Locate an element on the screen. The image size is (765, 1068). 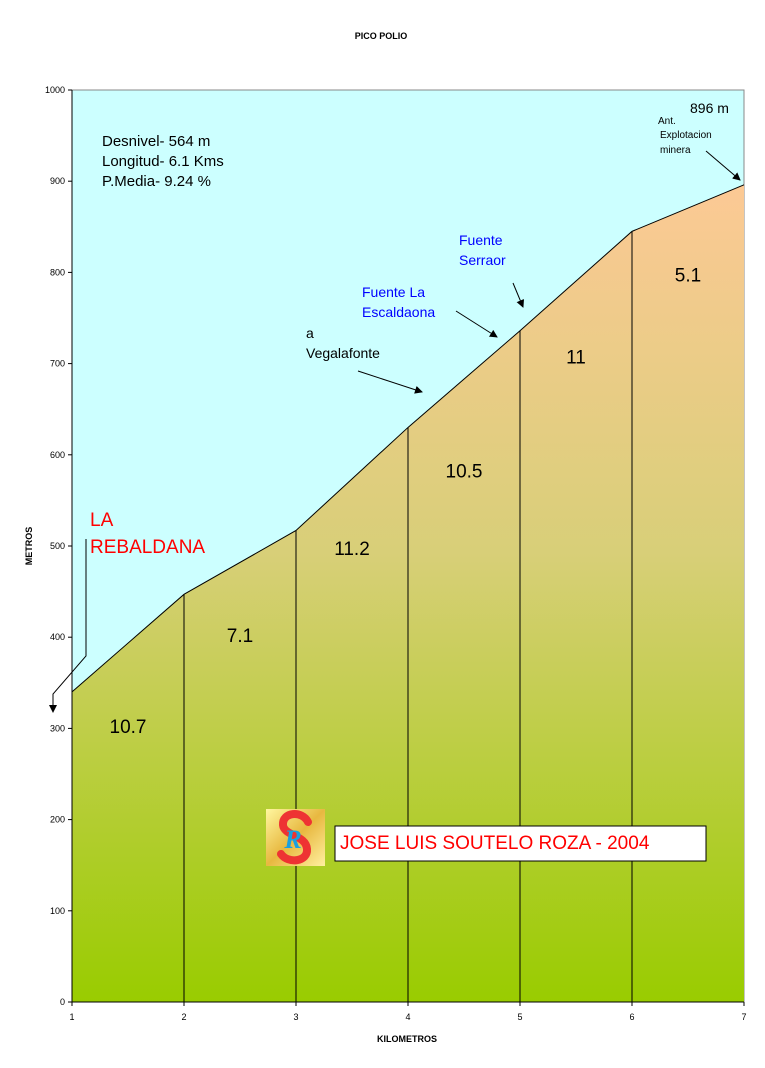
x-tick-label: 3 is located at coordinates (295, 1017).